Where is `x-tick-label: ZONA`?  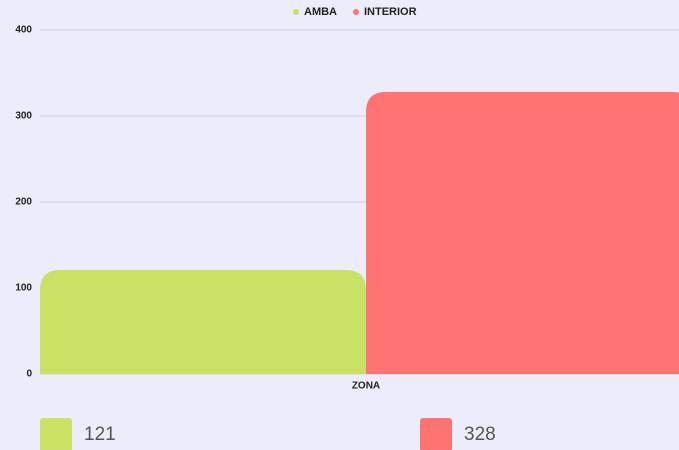 x-tick-label: ZONA is located at coordinates (366, 386).